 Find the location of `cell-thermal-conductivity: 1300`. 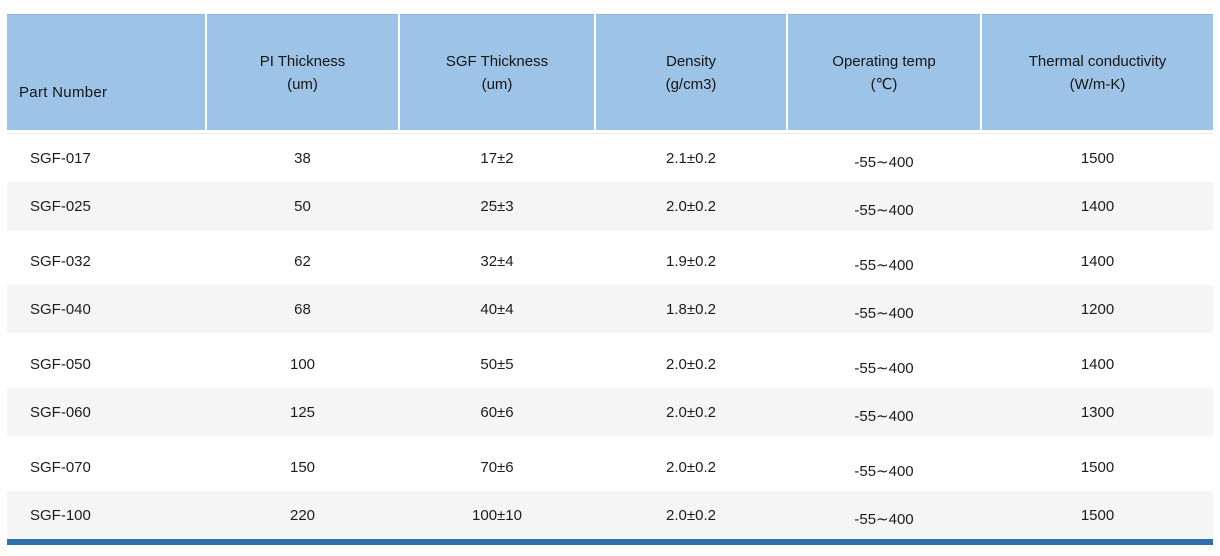

cell-thermal-conductivity: 1300 is located at coordinates (1097, 412).